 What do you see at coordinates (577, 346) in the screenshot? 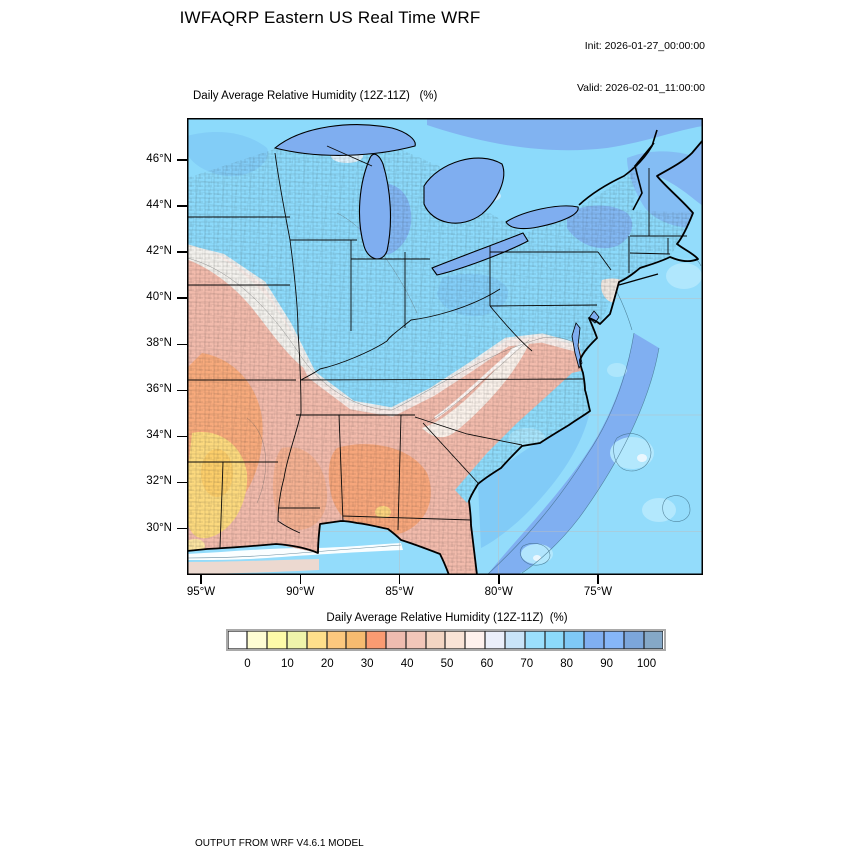
I see `chesapeake-bay` at bounding box center [577, 346].